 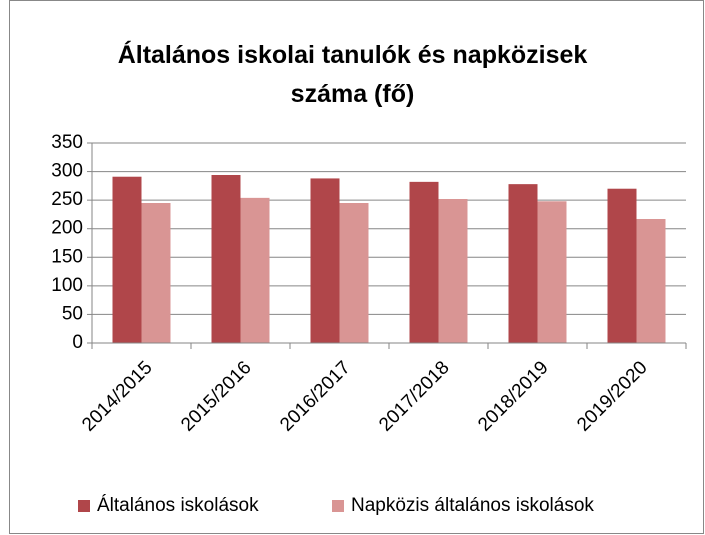 What do you see at coordinates (67, 228) in the screenshot?
I see `y-tick-label: 200` at bounding box center [67, 228].